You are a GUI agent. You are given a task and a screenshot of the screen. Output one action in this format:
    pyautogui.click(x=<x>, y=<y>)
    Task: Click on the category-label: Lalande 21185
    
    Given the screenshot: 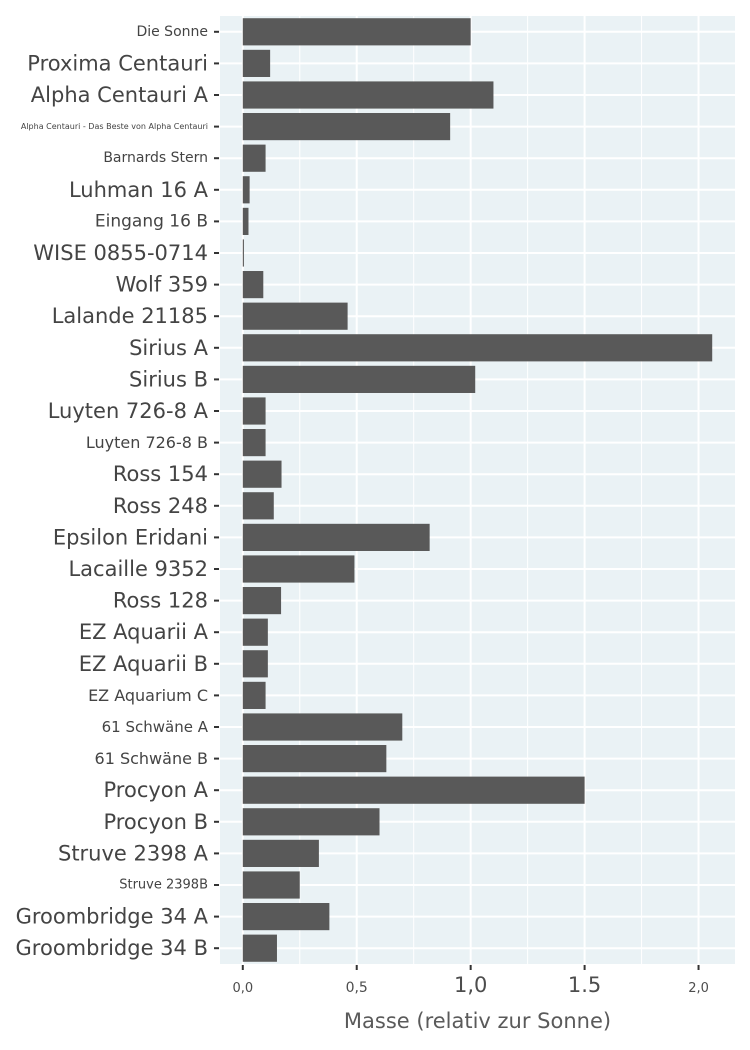 What is the action you would take?
    pyautogui.click(x=130, y=316)
    